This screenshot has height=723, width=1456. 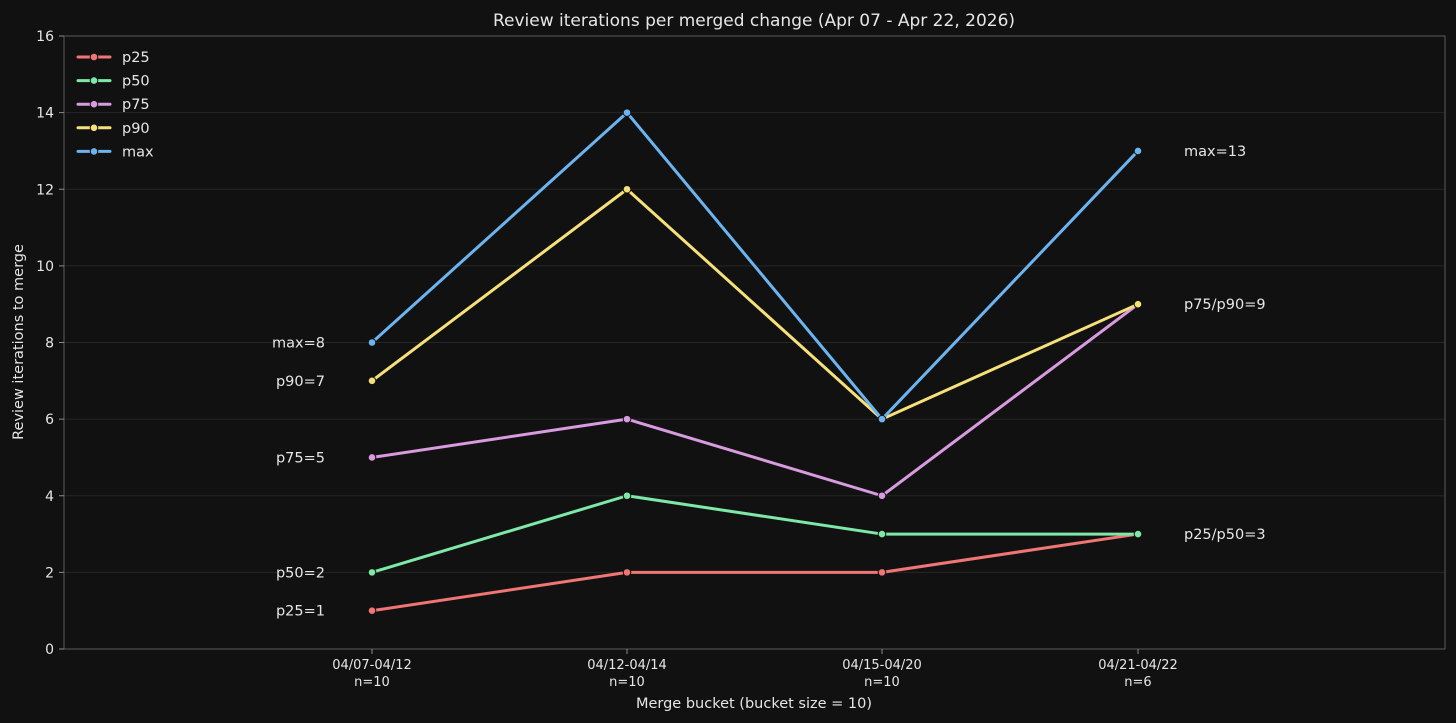 What do you see at coordinates (1137, 682) in the screenshot?
I see `x-tick-count-3: n=6` at bounding box center [1137, 682].